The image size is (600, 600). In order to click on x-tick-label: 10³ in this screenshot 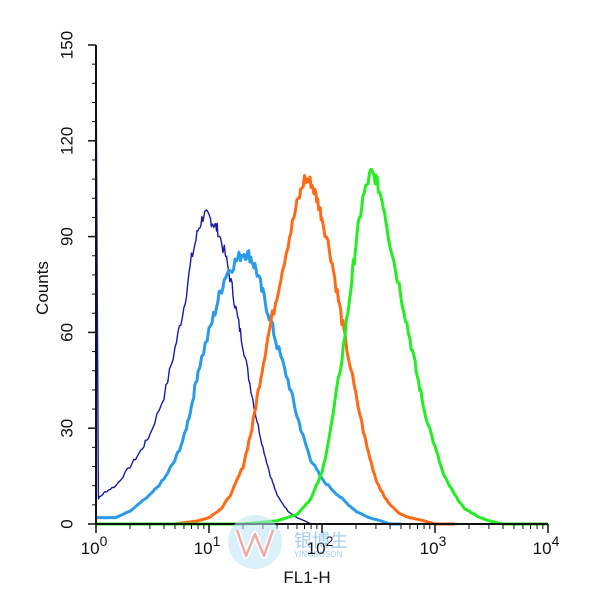, I will do `click(433, 545)`.